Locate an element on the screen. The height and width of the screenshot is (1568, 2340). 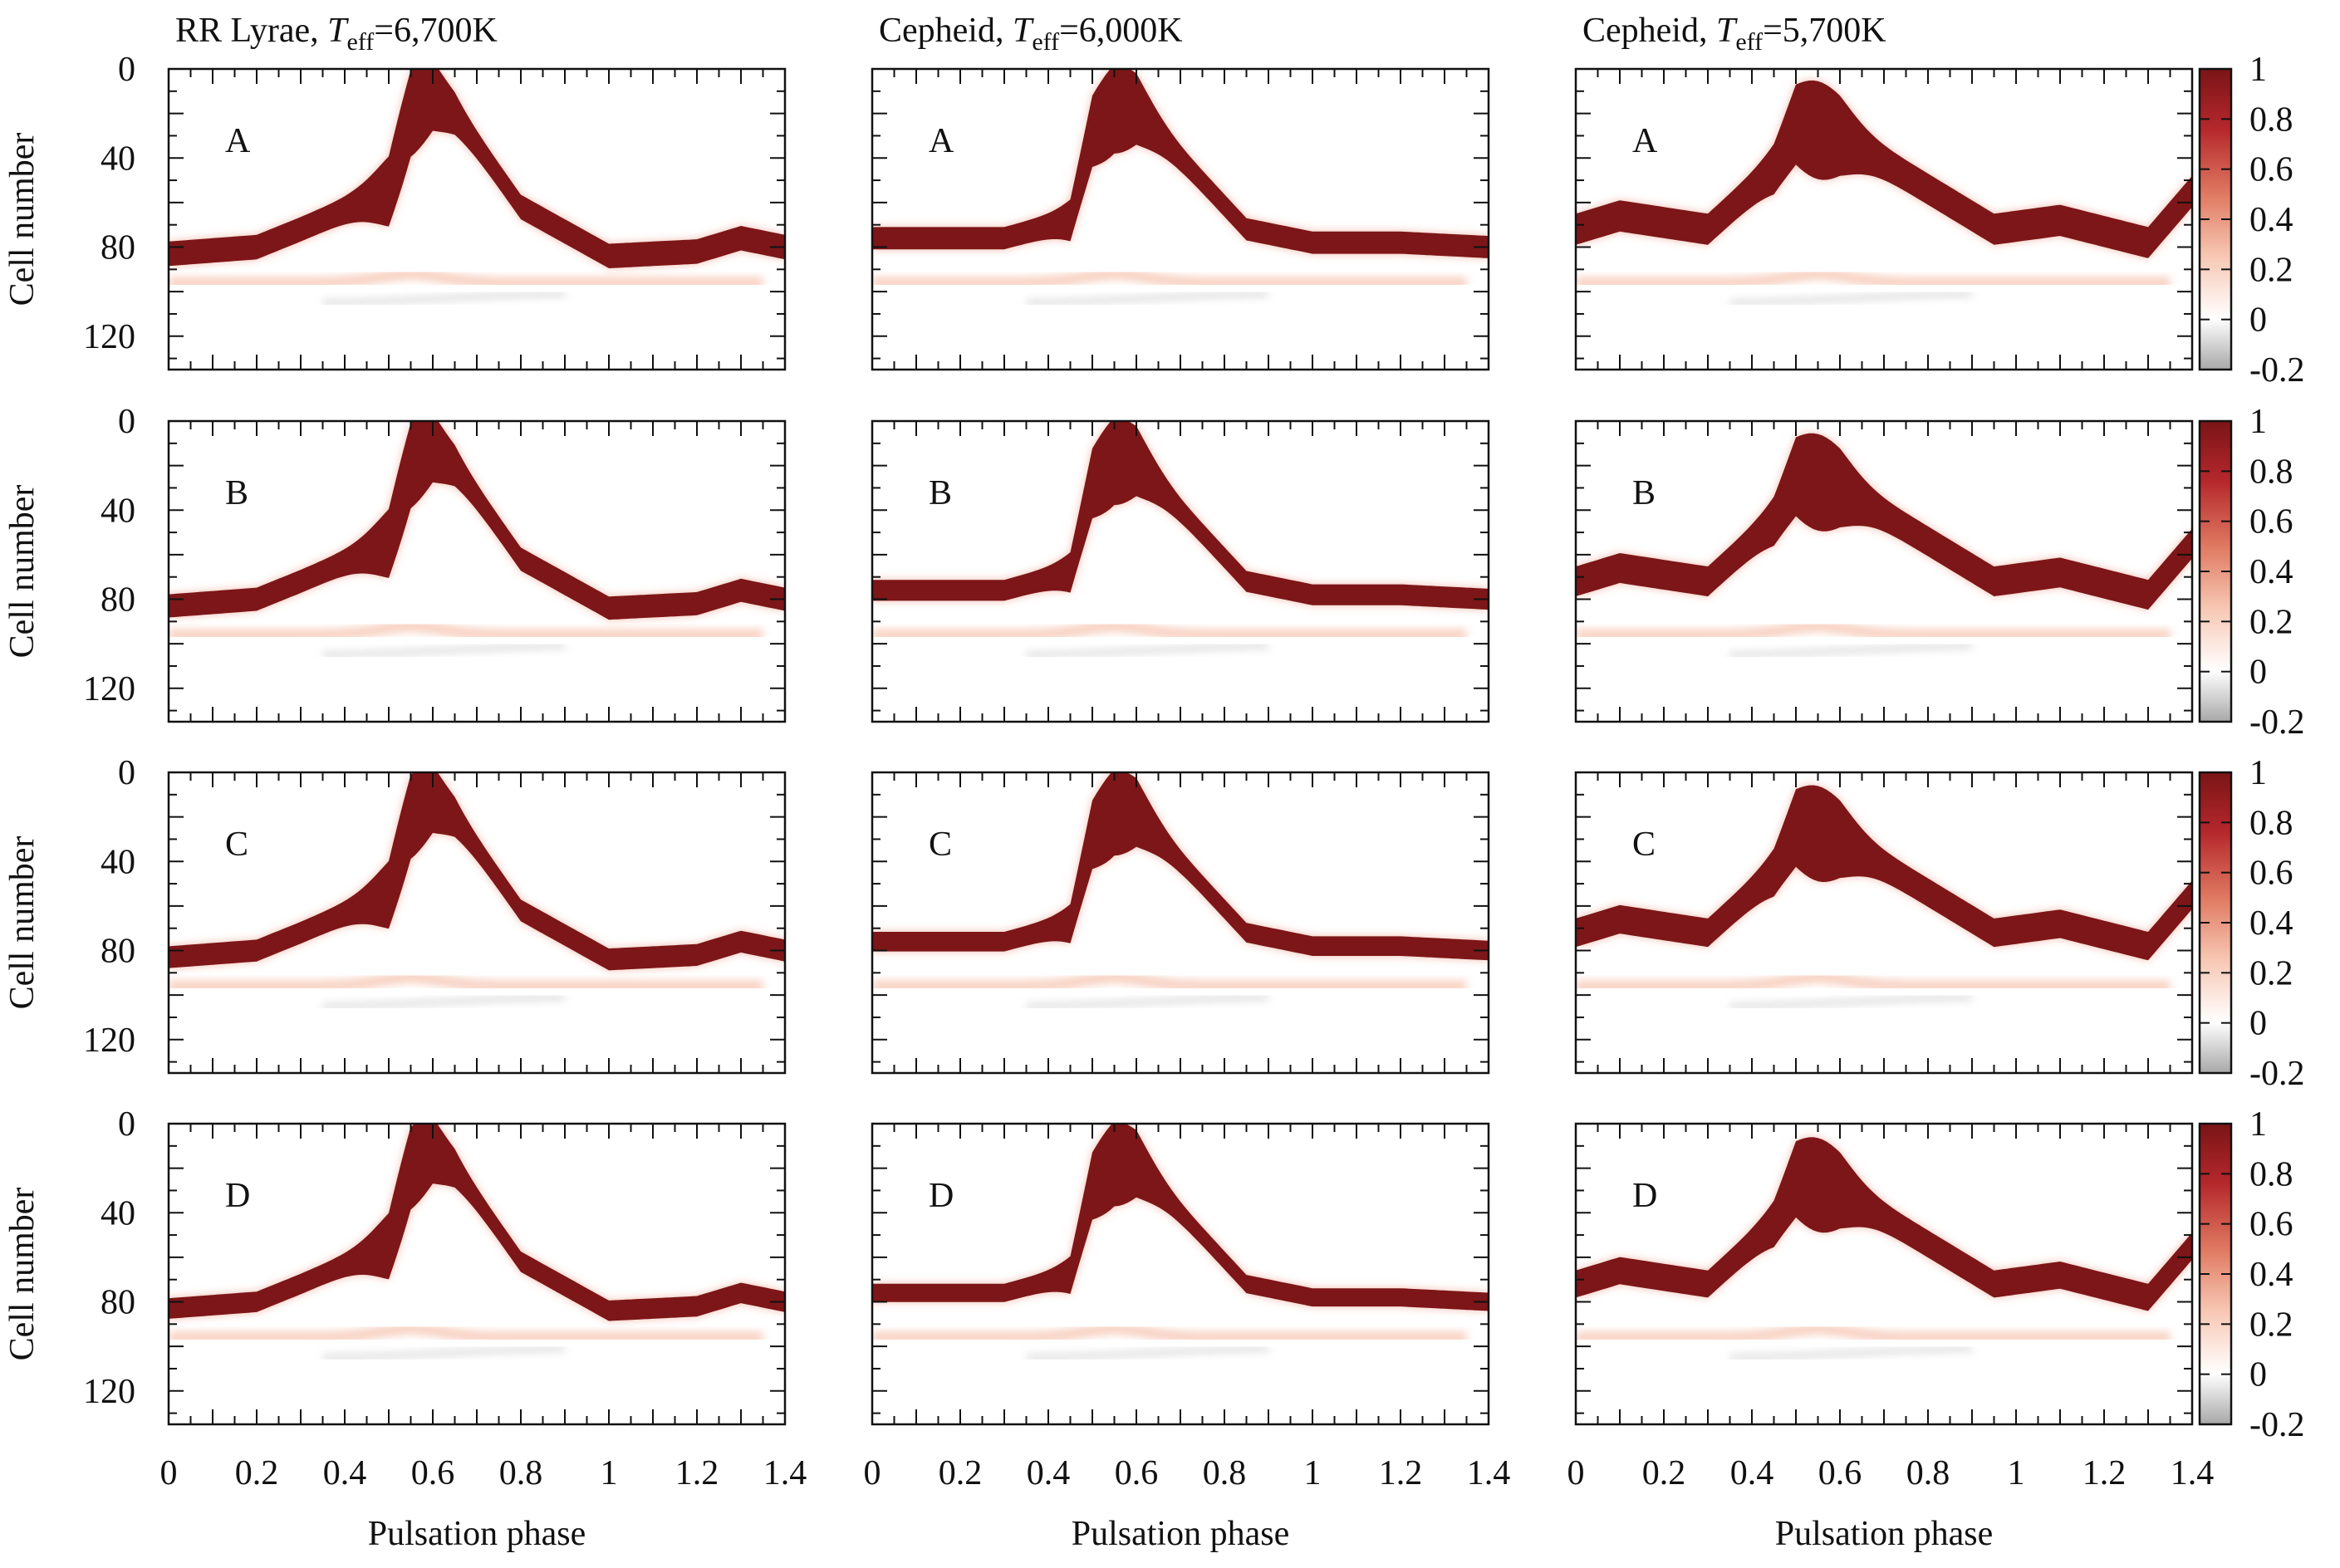
x-tick-label: 0.6 is located at coordinates (1840, 1473).